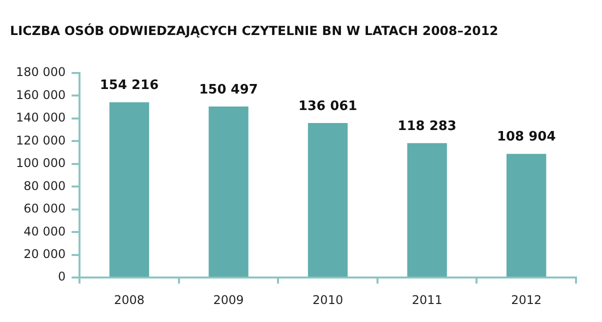 This screenshot has height=322, width=602. What do you see at coordinates (41, 72) in the screenshot?
I see `y-tick-label: 180 000` at bounding box center [41, 72].